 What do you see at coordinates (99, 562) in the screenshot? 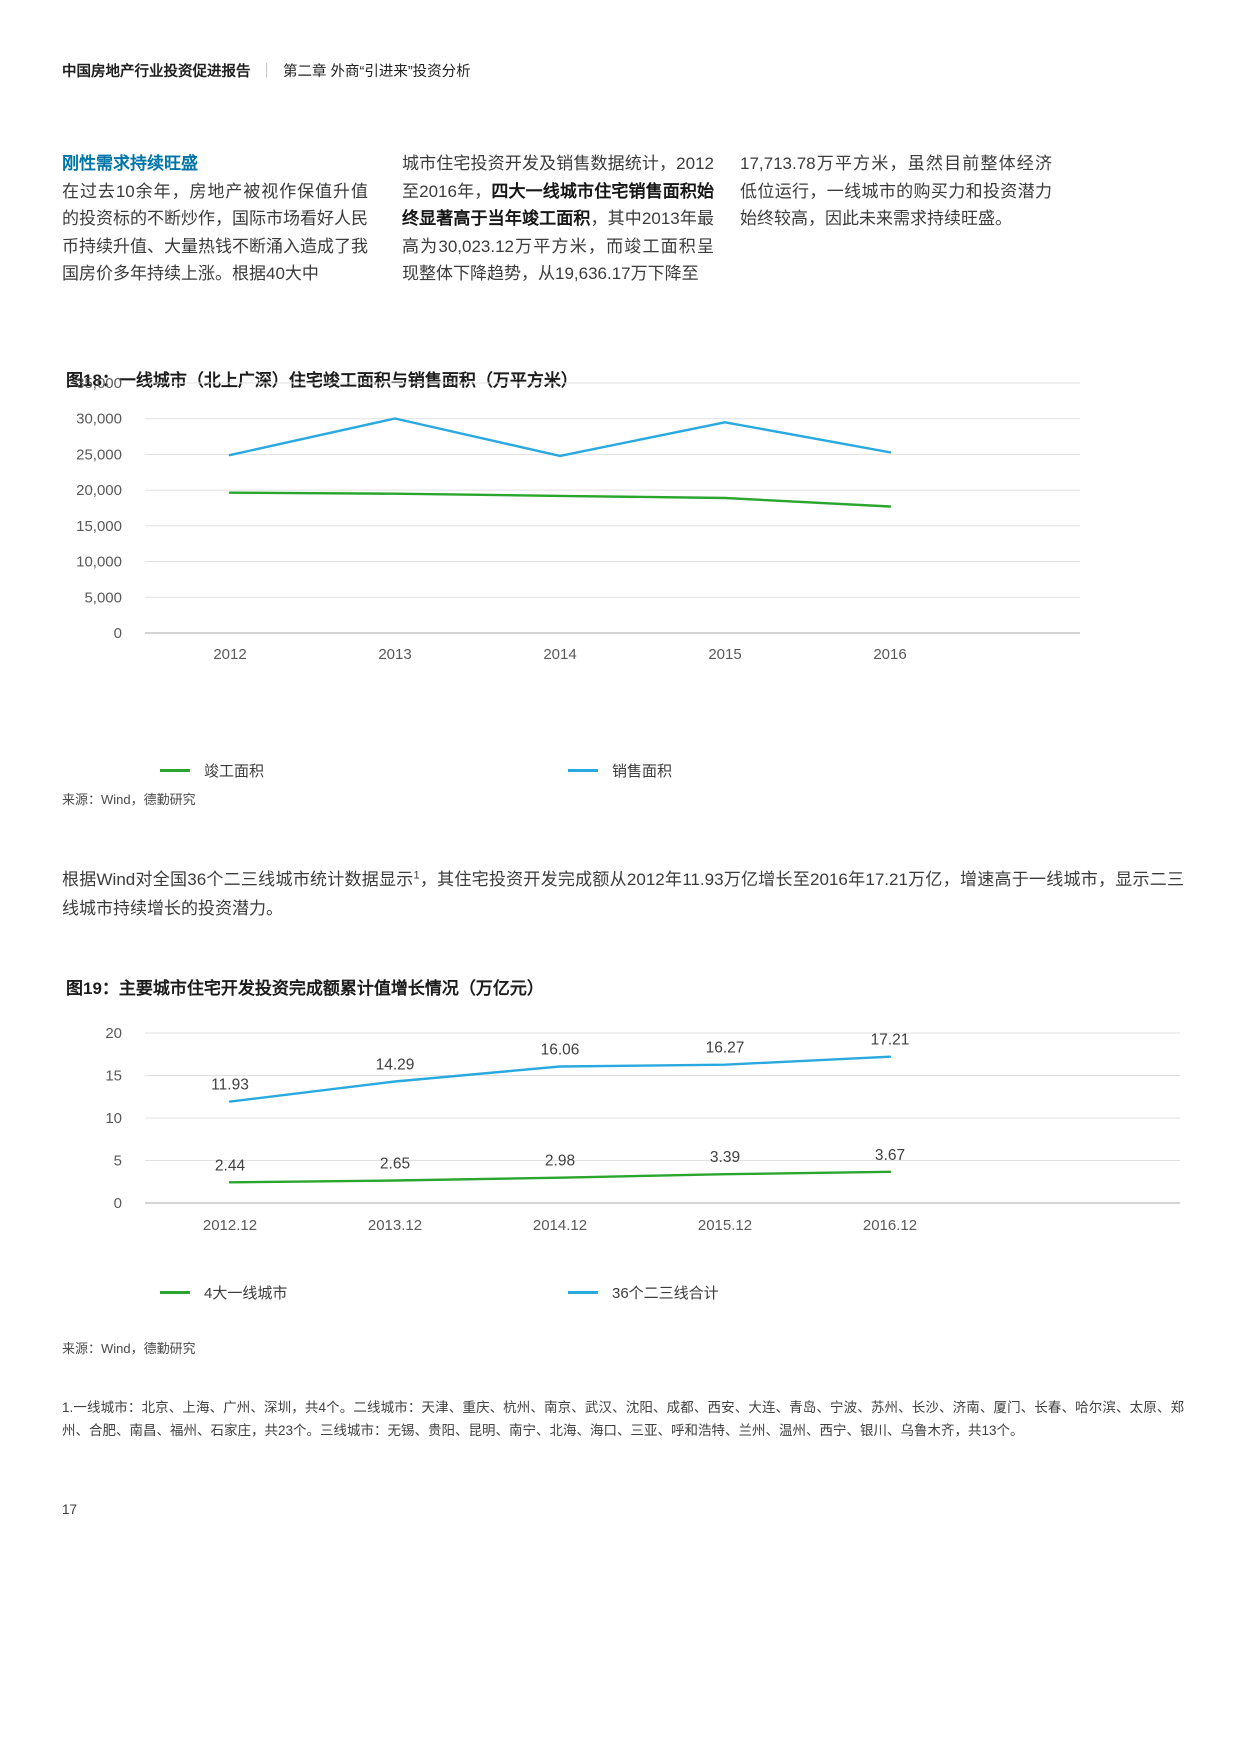
I see `svg-text: 10,000` at bounding box center [99, 562].